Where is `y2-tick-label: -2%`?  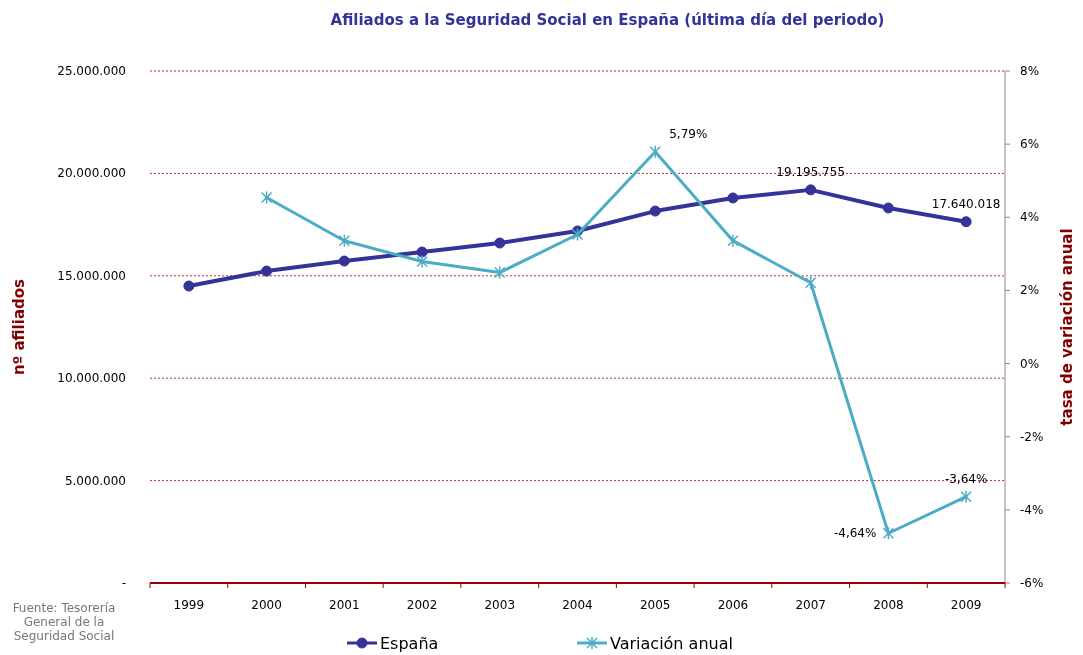
y2-tick-label: -2% is located at coordinates (1032, 436).